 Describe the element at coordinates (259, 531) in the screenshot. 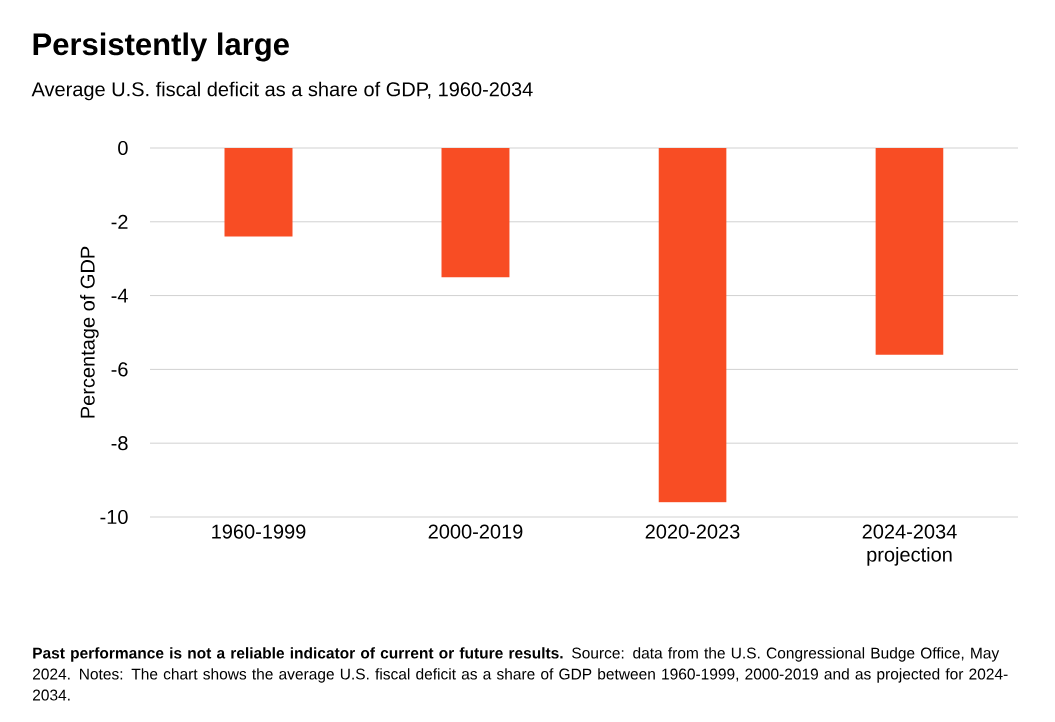

I see `x-tick-label: 1960-1999` at that location.